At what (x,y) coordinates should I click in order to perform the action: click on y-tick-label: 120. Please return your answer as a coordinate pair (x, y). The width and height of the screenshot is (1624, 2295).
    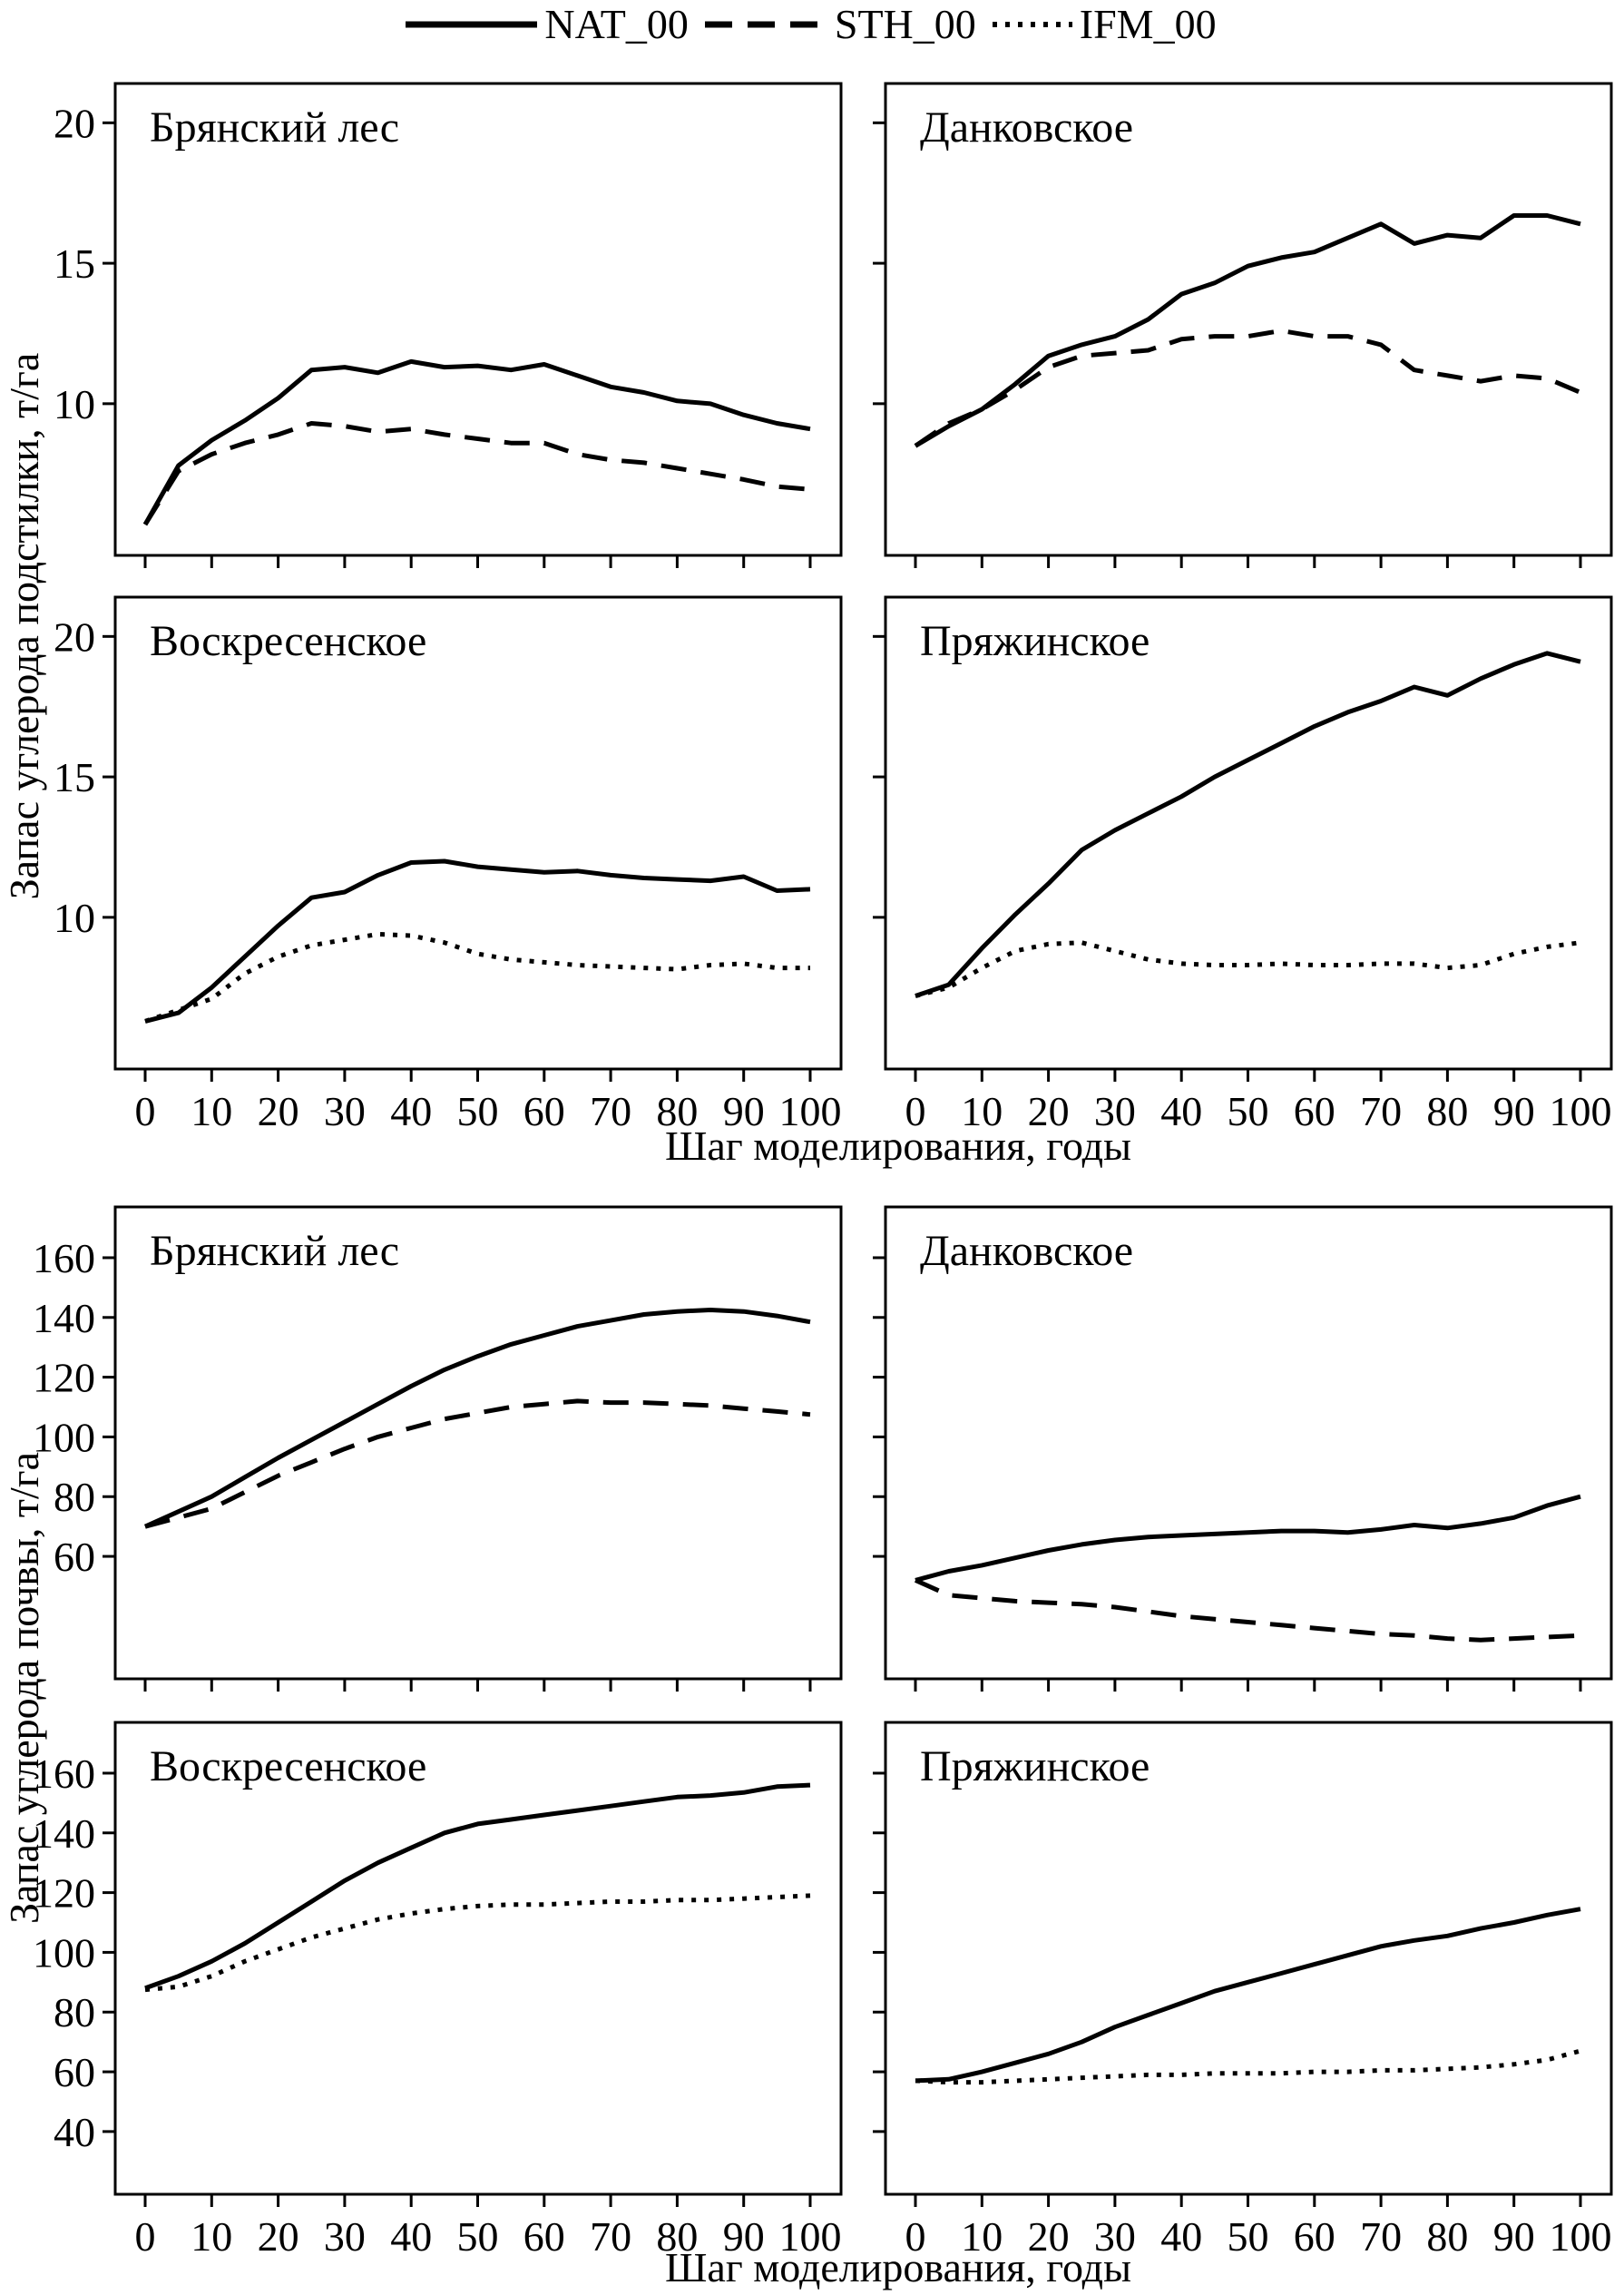
    Looking at the image, I should click on (64, 1378).